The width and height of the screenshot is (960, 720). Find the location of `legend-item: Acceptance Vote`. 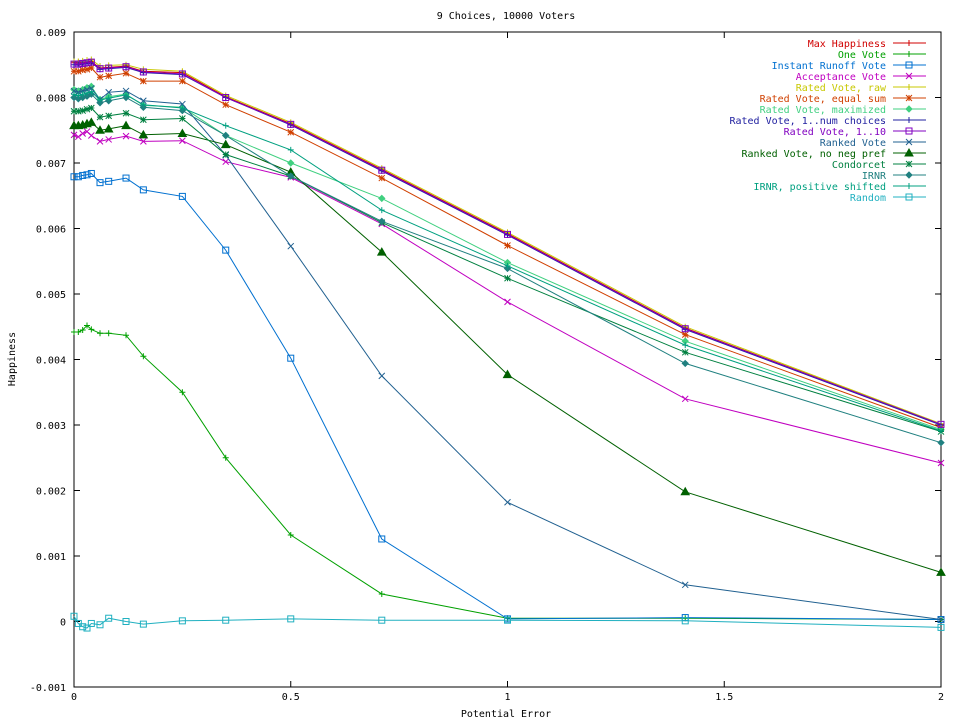

legend-item: Acceptance Vote is located at coordinates (861, 77).